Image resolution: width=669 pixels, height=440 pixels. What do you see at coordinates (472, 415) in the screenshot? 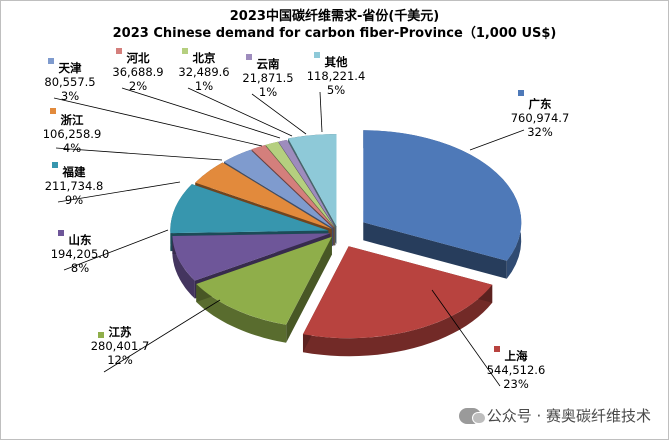
I see `wechat-icon` at bounding box center [472, 415].